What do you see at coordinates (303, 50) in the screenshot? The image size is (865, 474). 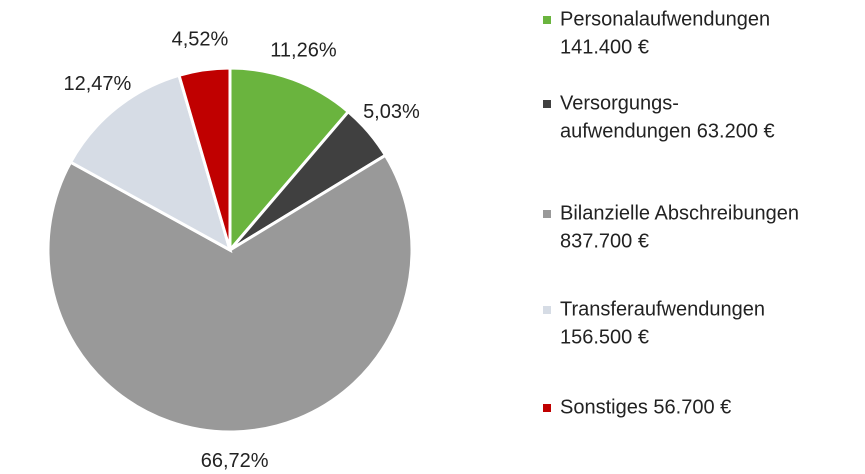 I see `data-label: 11,26%` at bounding box center [303, 50].